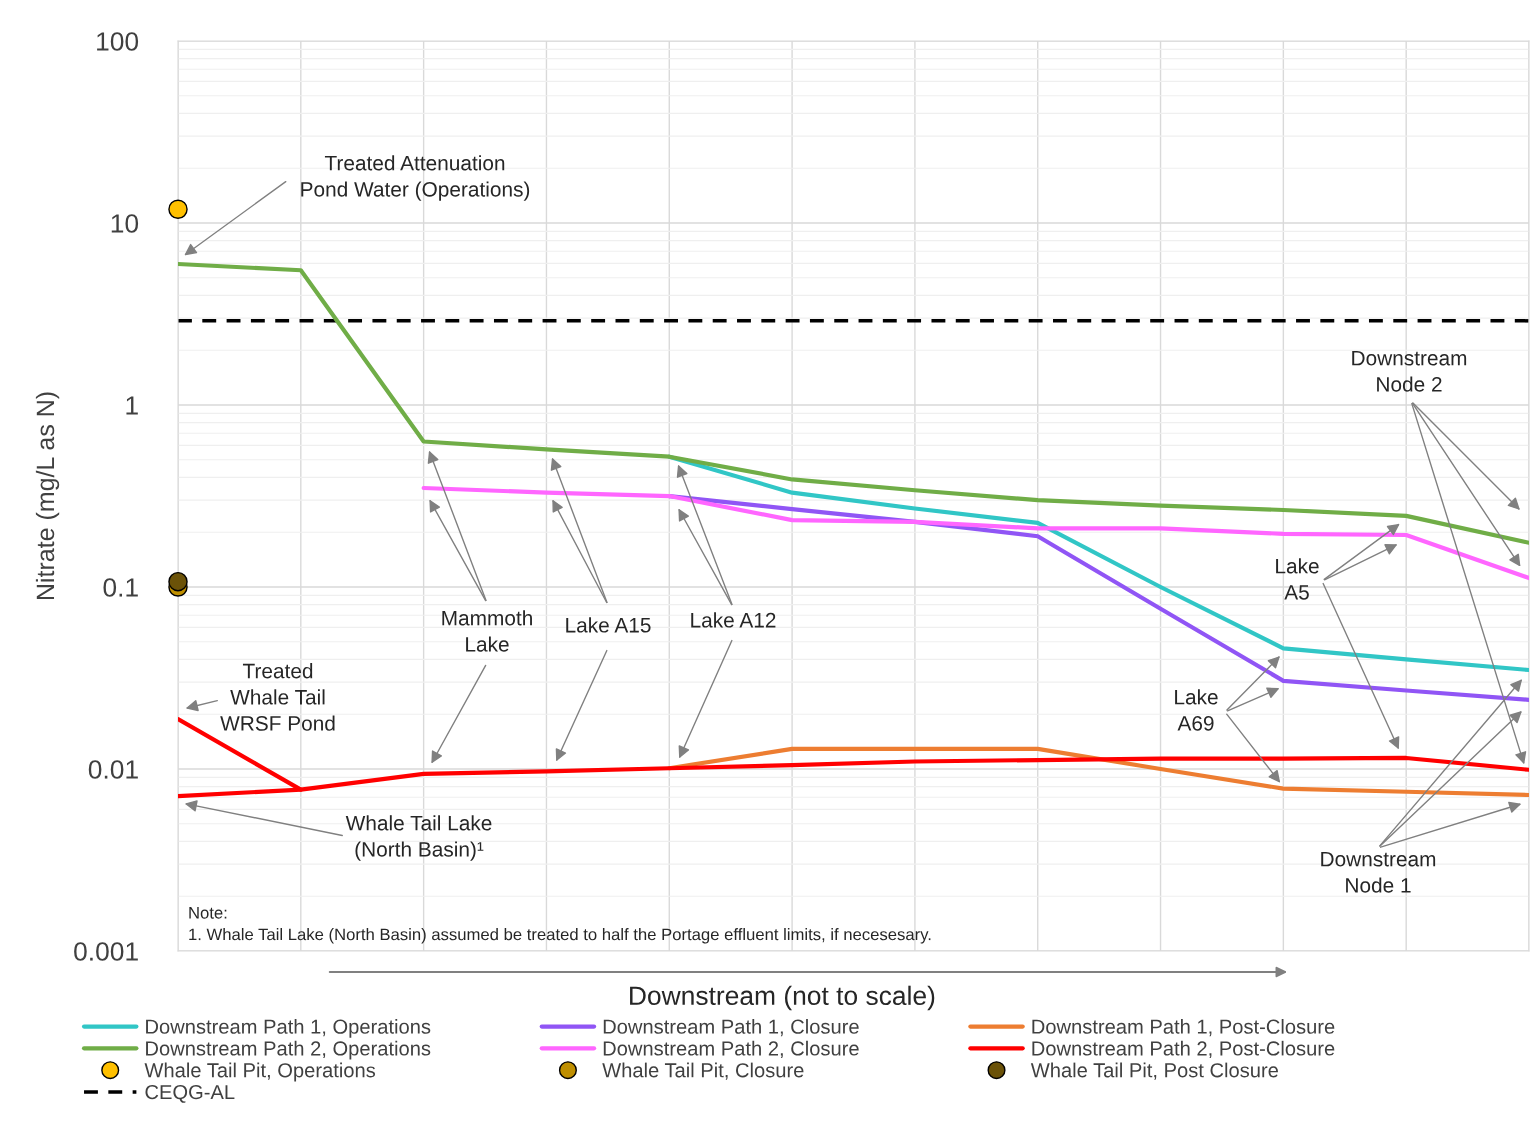 This screenshot has height=1129, width=1540. What do you see at coordinates (1196, 710) in the screenshot?
I see `annotation: Lake A69` at bounding box center [1196, 710].